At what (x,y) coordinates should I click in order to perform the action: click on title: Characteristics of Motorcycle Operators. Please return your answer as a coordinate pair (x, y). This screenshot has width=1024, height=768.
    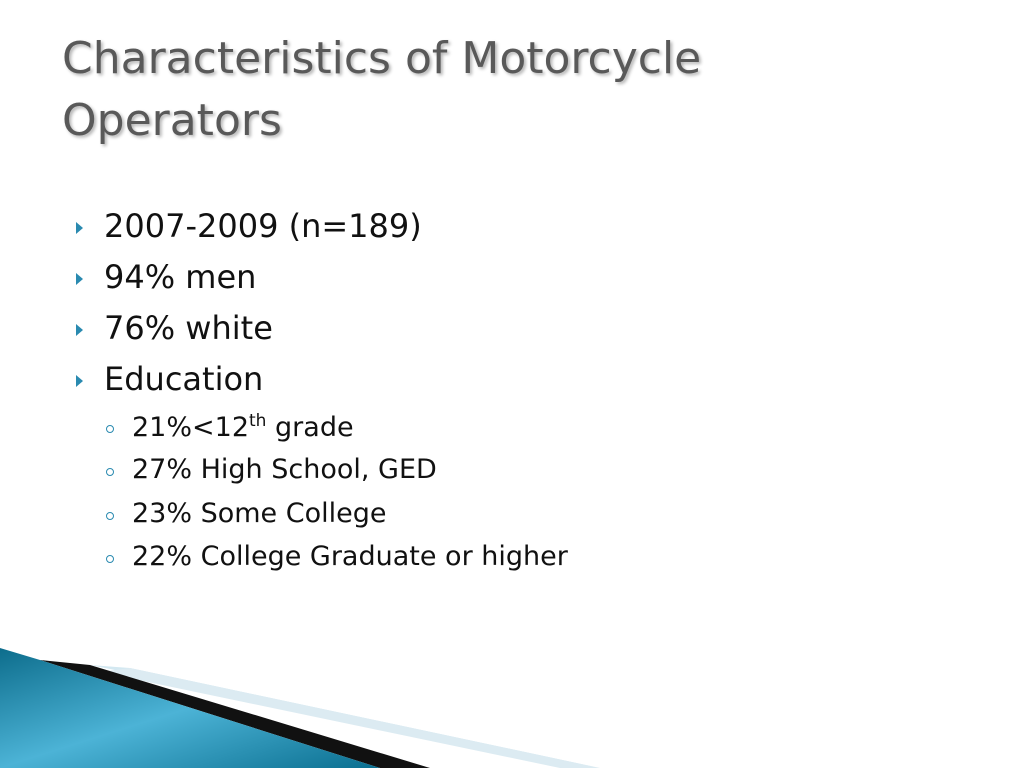
    Looking at the image, I should click on (382, 89).